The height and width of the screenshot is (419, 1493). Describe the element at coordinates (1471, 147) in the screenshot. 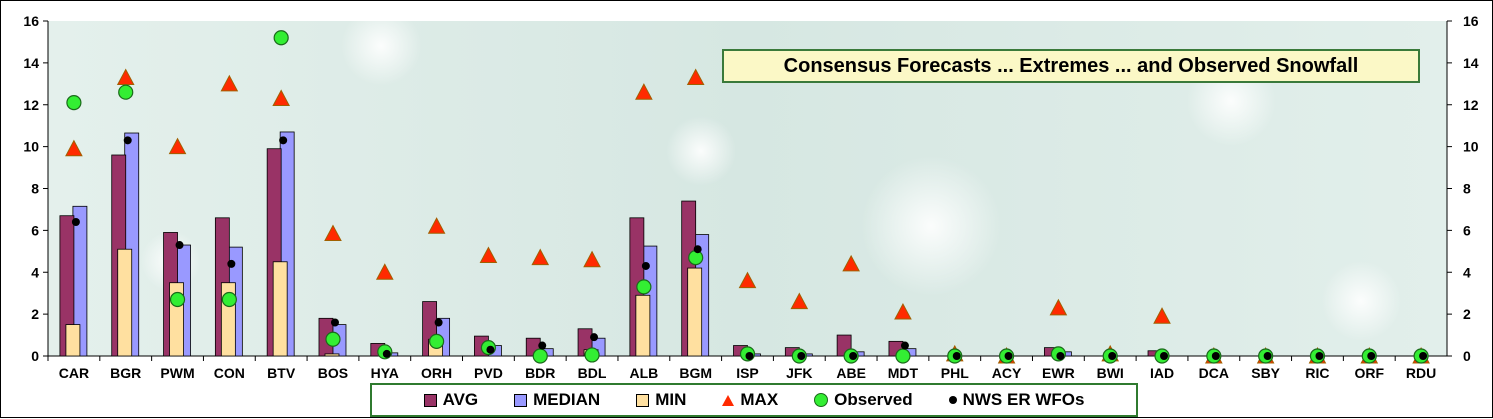

I see `y-tick-label-right: 10` at that location.